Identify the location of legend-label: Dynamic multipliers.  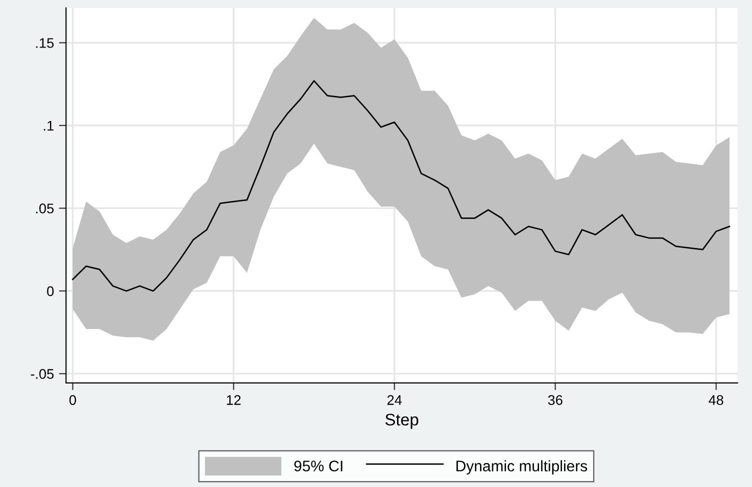
(522, 467).